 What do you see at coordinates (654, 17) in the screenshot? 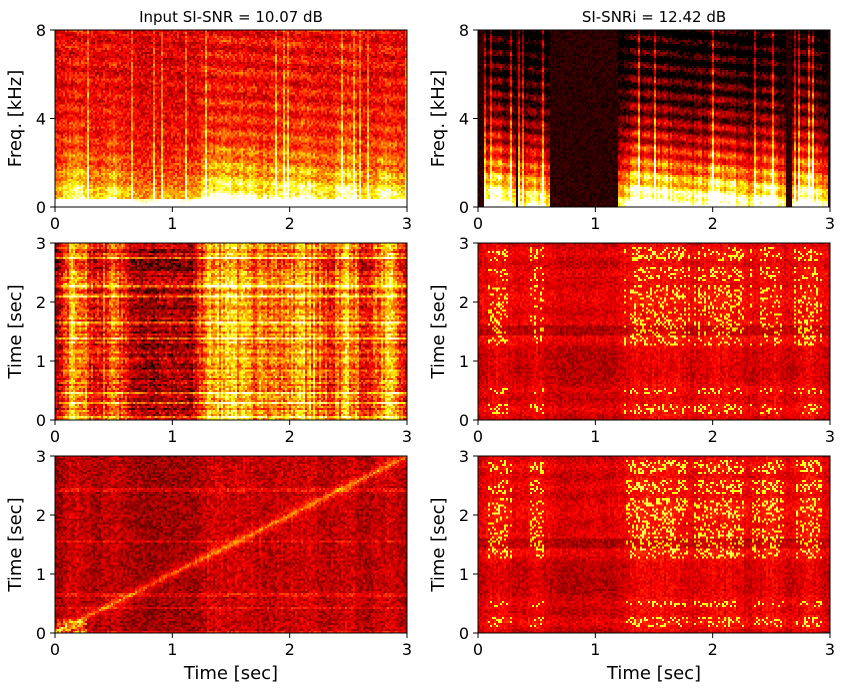
I see `panel-title: SI-SNRi = 12.42 dB` at bounding box center [654, 17].